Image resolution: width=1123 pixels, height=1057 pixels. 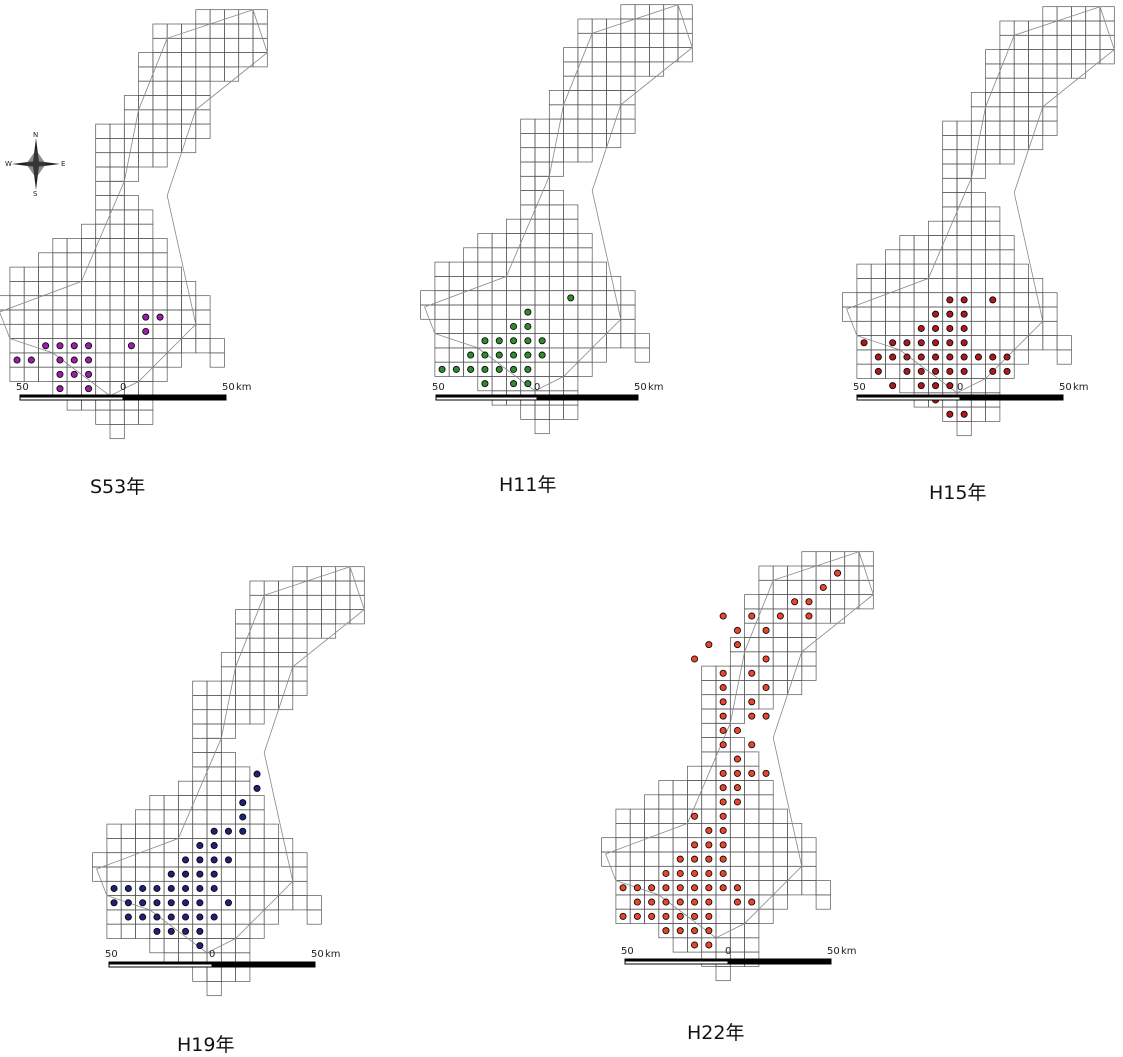 What do you see at coordinates (728, 951) in the screenshot?
I see `scale-center: 0` at bounding box center [728, 951].